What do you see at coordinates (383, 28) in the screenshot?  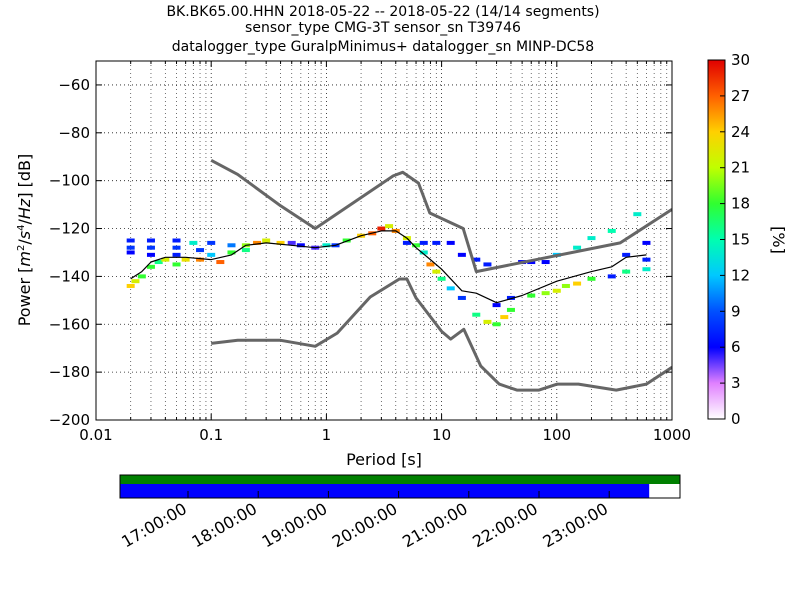 I see `title-line-2: sensor_type CMG-3T sensor_sn T39746` at bounding box center [383, 28].